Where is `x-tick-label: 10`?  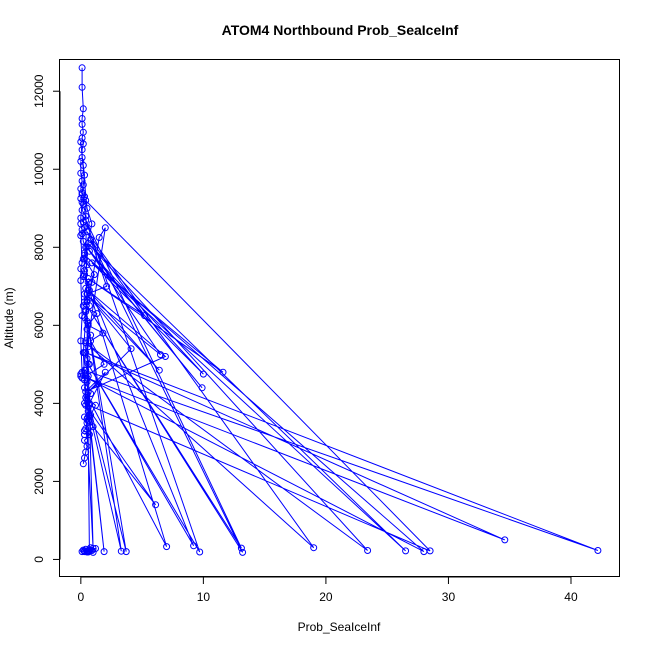 x-tick-label: 10 is located at coordinates (204, 597).